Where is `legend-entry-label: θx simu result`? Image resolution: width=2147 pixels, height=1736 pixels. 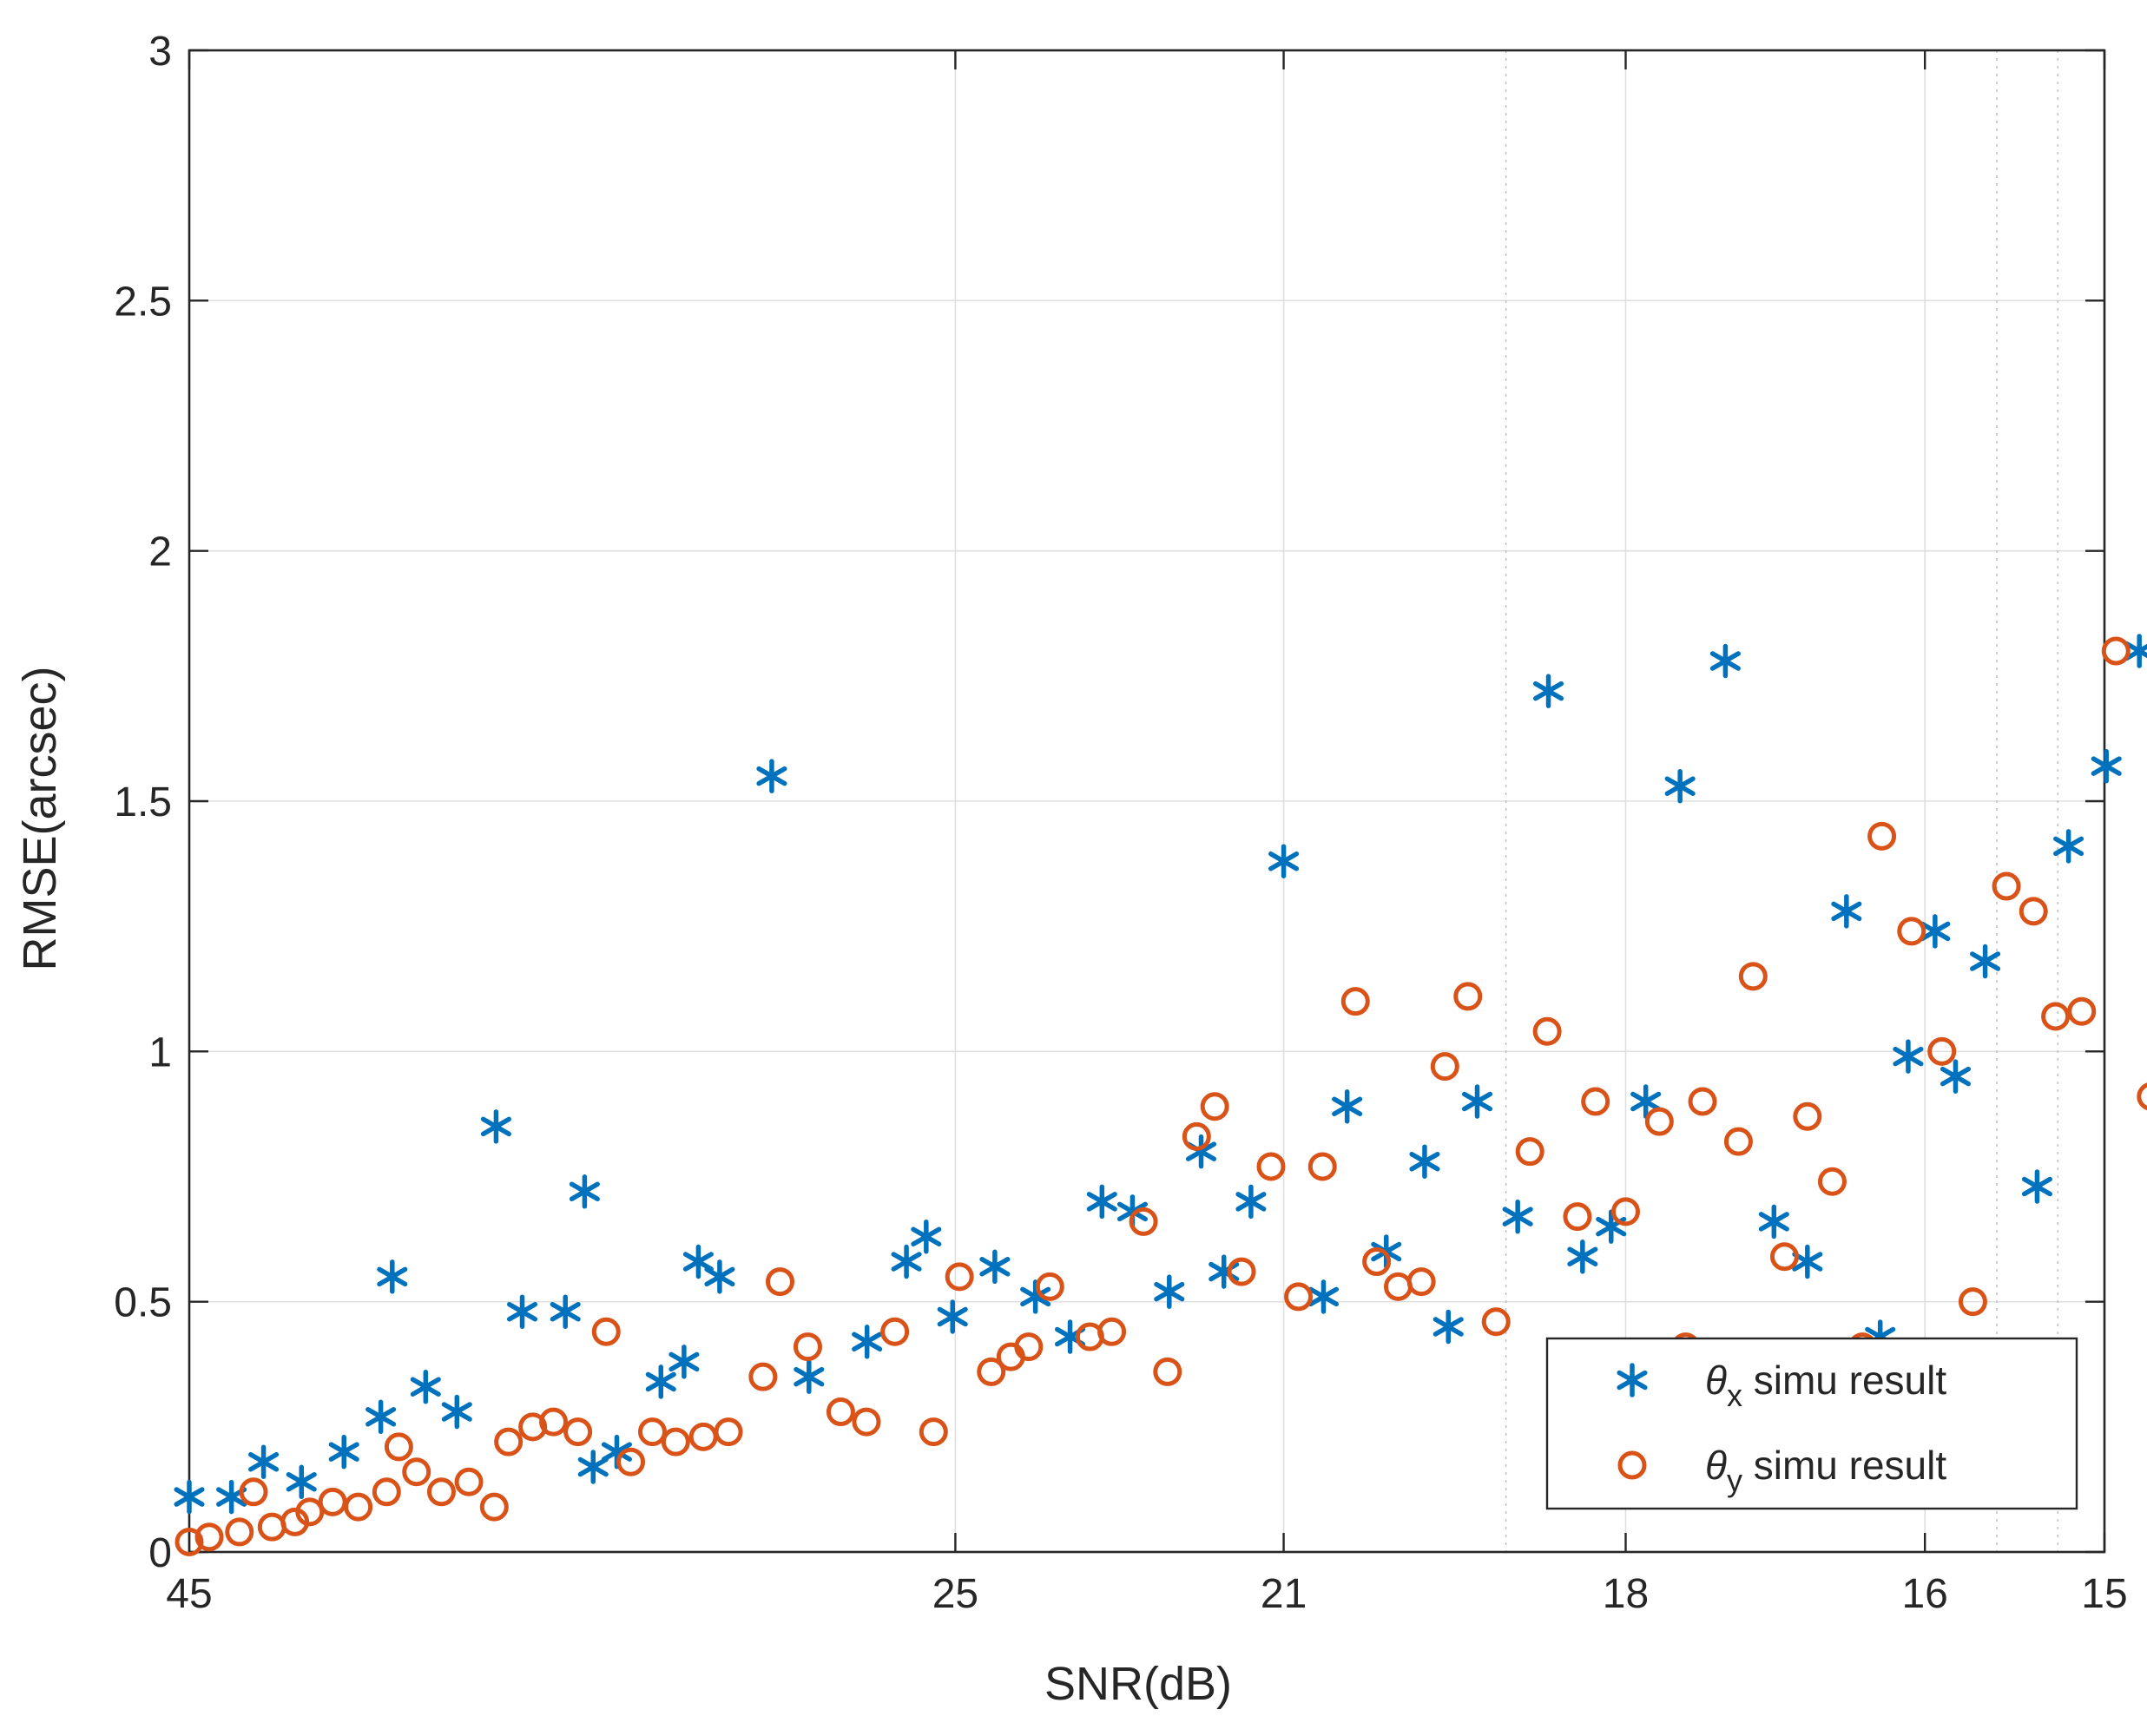 legend-entry-label: θx simu result is located at coordinates (1825, 1385).